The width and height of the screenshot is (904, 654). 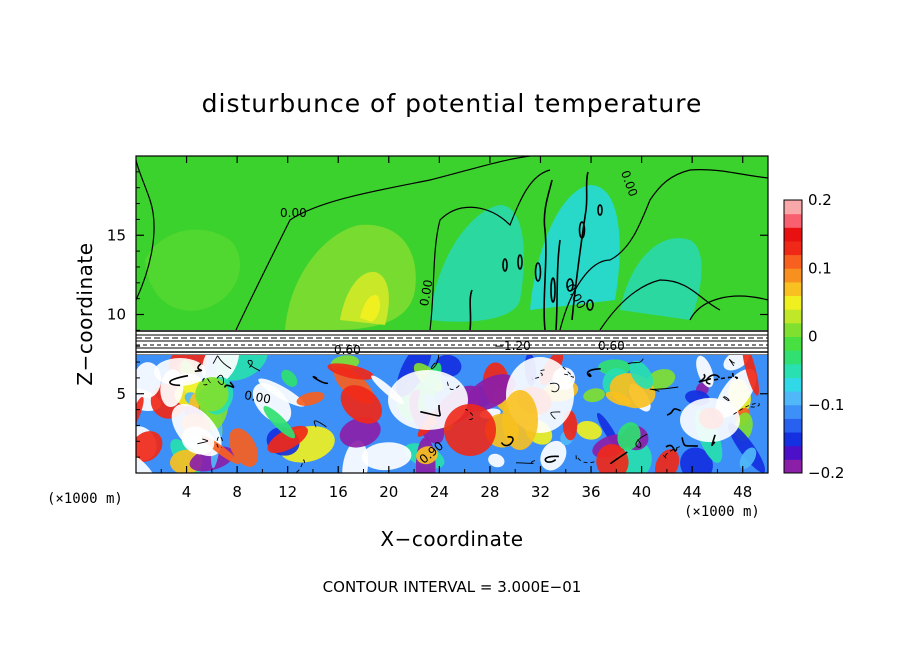 I want to click on x-tick-label: 44, so click(x=692, y=492).